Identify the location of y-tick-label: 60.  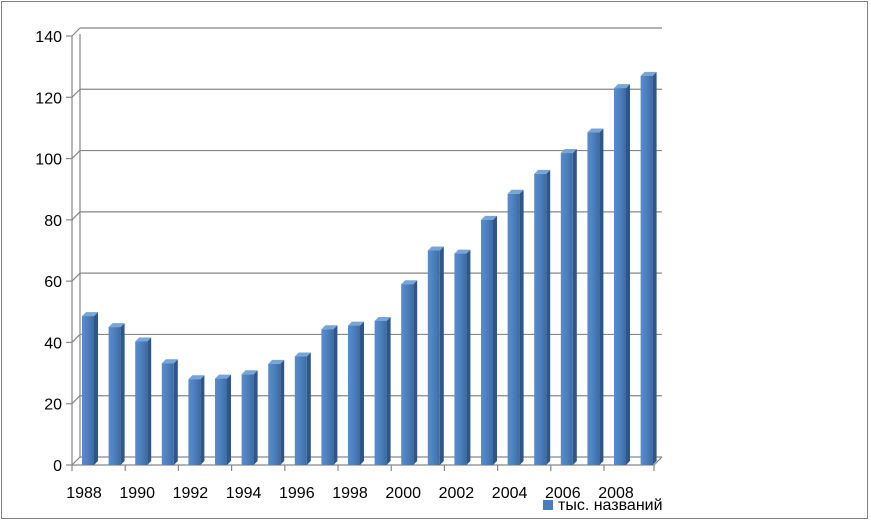
(53, 282).